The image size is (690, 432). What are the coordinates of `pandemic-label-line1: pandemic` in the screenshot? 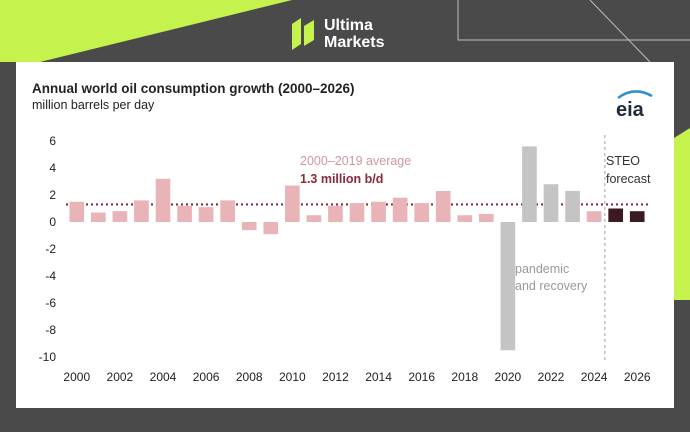 It's located at (542, 269).